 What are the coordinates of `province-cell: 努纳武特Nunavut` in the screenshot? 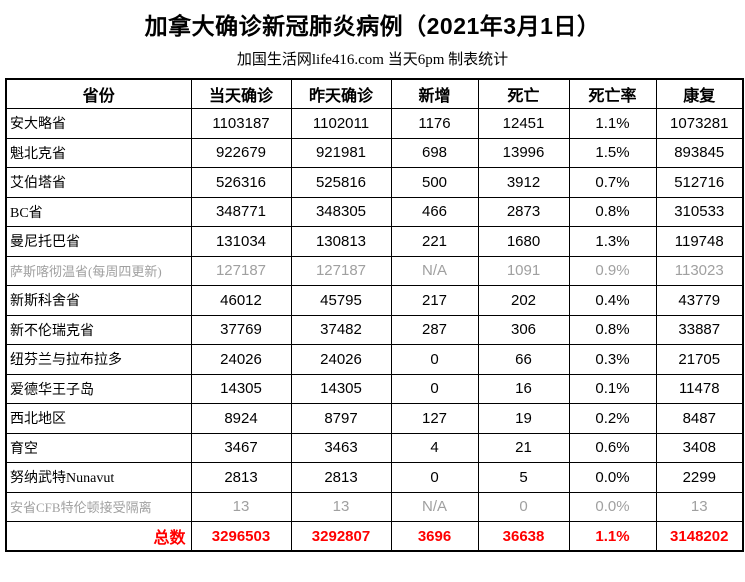 It's located at (98, 477).